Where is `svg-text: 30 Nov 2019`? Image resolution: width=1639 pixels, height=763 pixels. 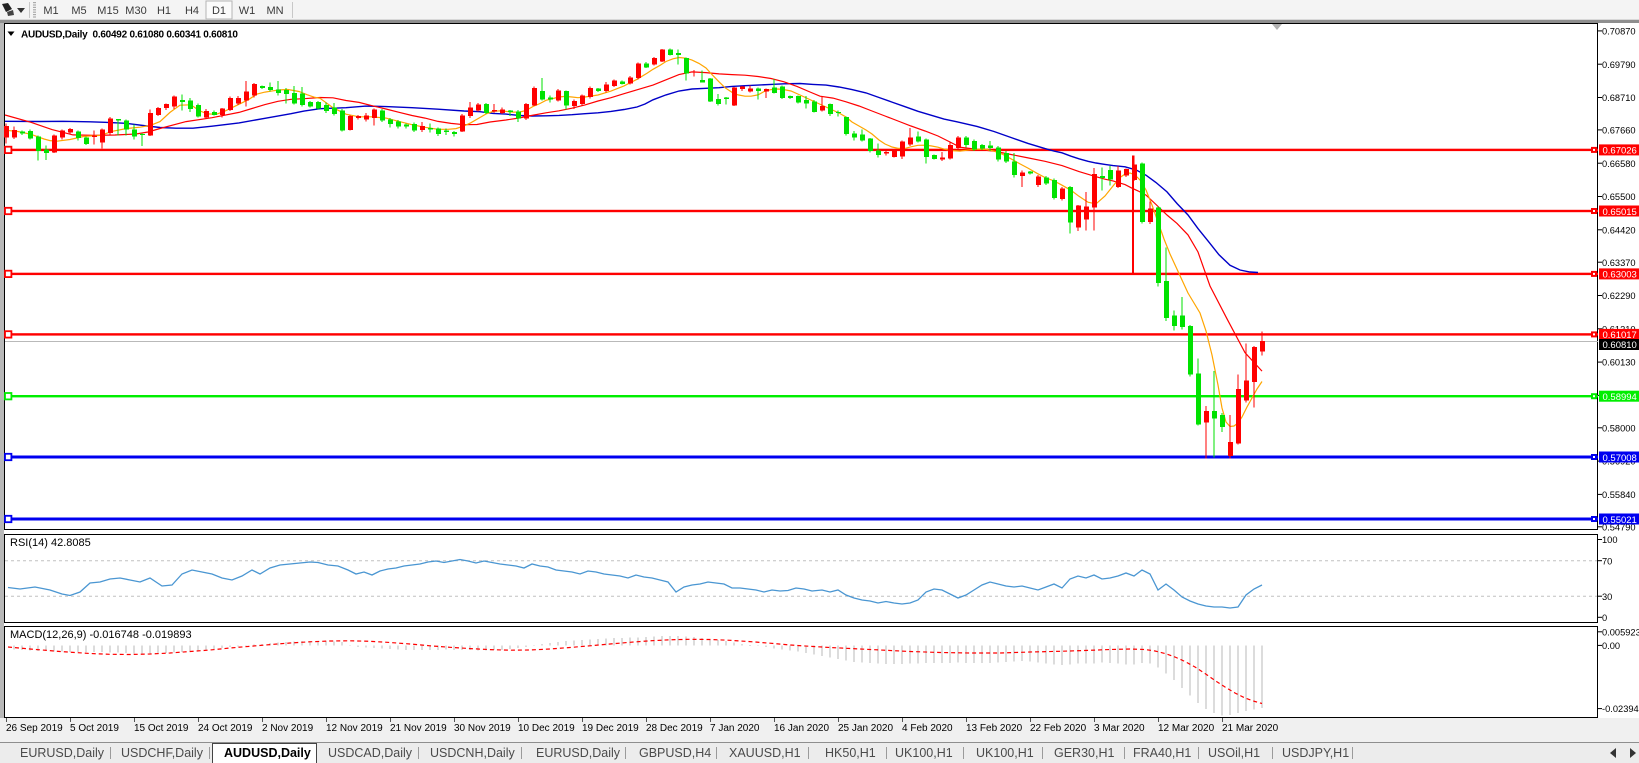
svg-text: 30 Nov 2019 is located at coordinates (482, 728).